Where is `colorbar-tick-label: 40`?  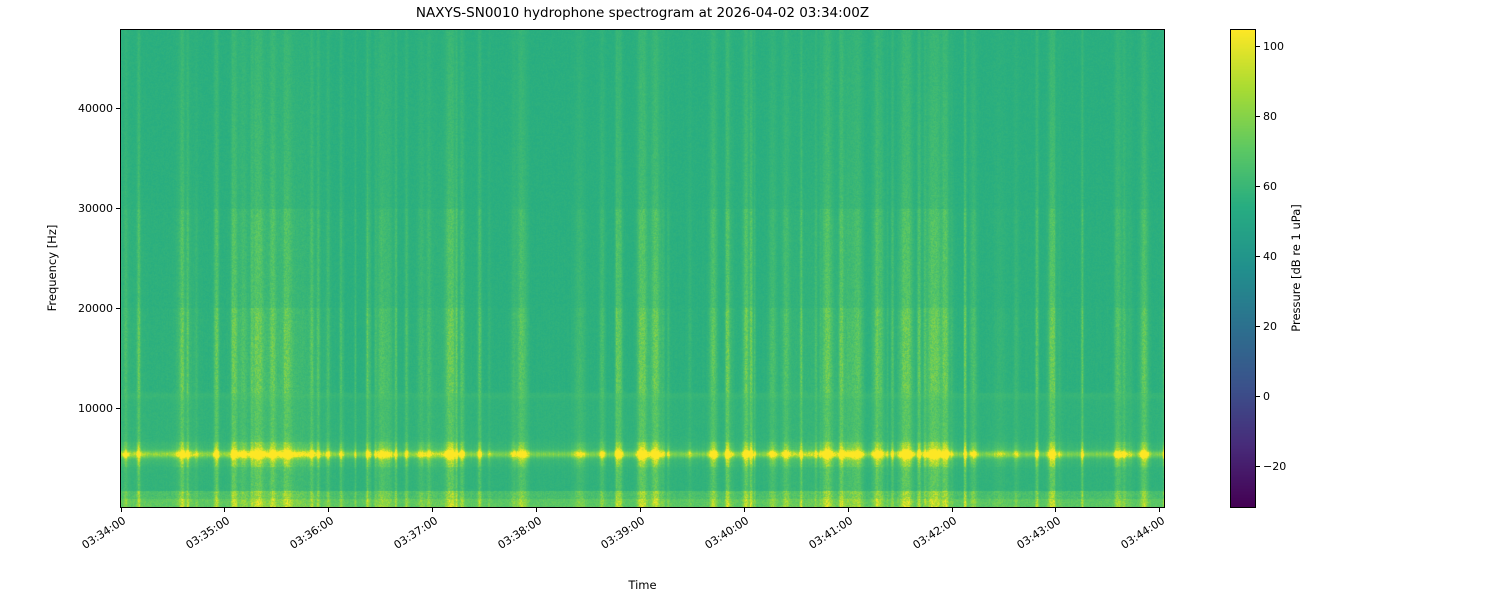
colorbar-tick-label: 40 is located at coordinates (1270, 256).